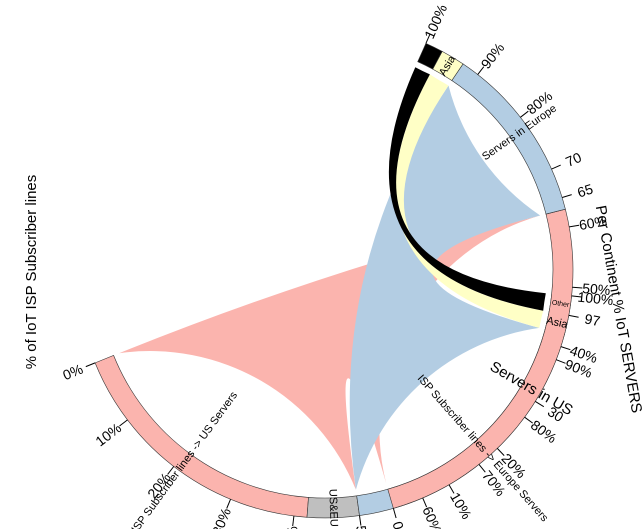 Image resolution: width=642 pixels, height=529 pixels. I want to click on right-tick-label: 70, so click(573, 159).